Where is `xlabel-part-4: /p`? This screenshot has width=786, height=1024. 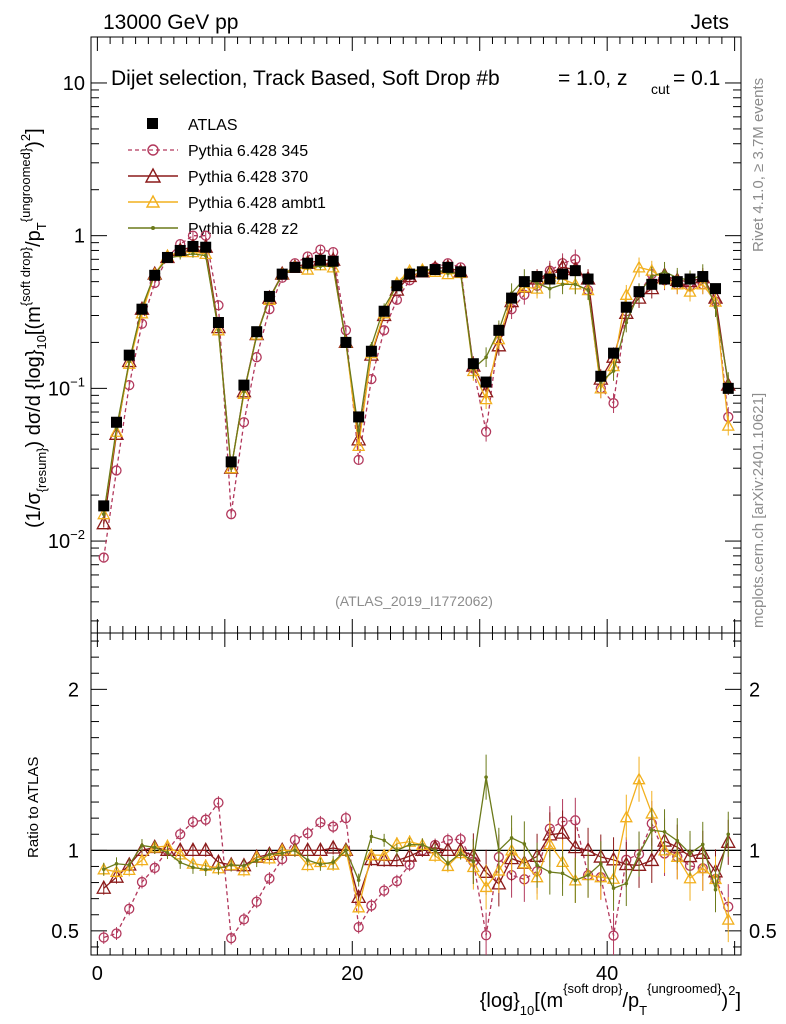 xlabel-part-4: /p is located at coordinates (630, 1001).